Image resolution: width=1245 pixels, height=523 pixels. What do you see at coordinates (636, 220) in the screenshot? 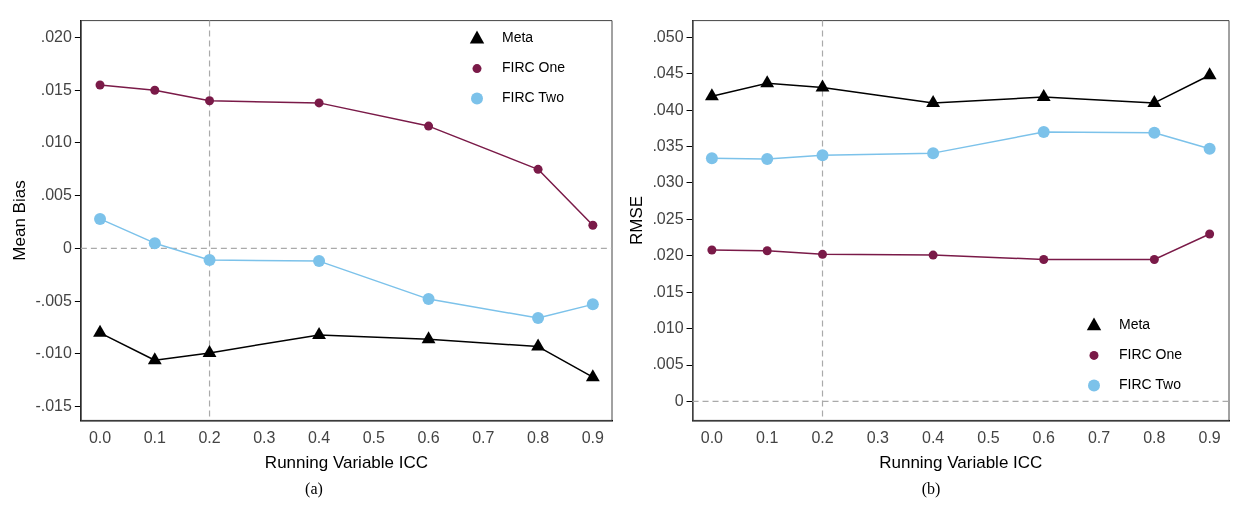
I see `y-axis-title: RMSE` at bounding box center [636, 220].